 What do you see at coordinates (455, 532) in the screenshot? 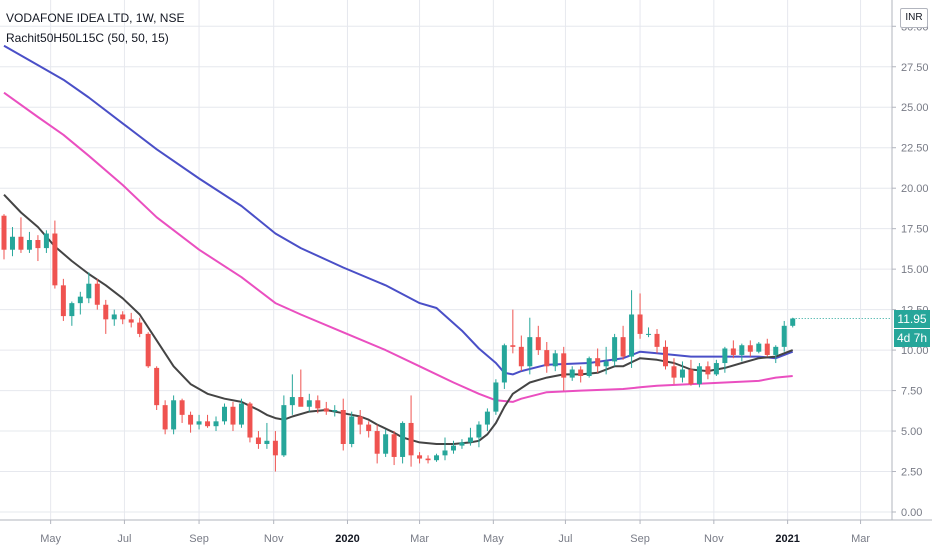
I see `time-axis: May Jul Sep Nov 2020 Mar May Jul Sep Nov 2021 Mar` at bounding box center [455, 532].